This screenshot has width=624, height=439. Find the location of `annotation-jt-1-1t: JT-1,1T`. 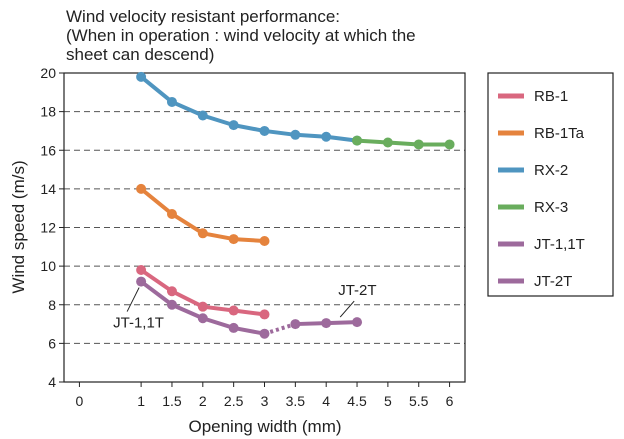

annotation-jt-1-1t: JT-1,1T is located at coordinates (138, 323).